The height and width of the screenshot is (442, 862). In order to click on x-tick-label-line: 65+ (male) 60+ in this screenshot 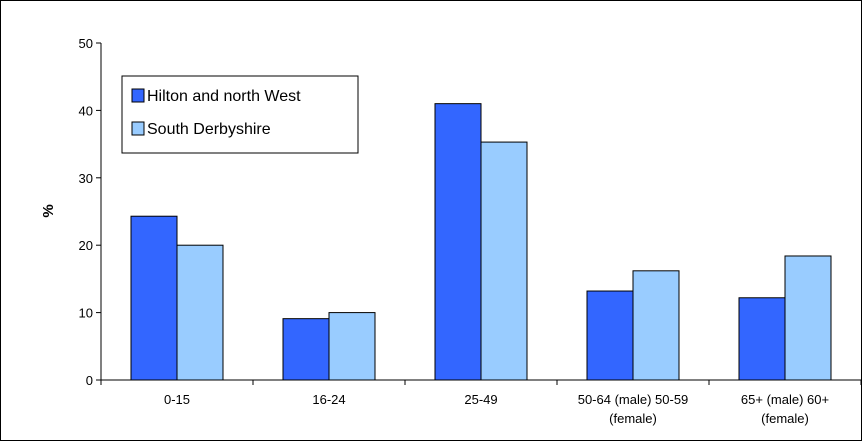, I will do `click(785, 399)`.